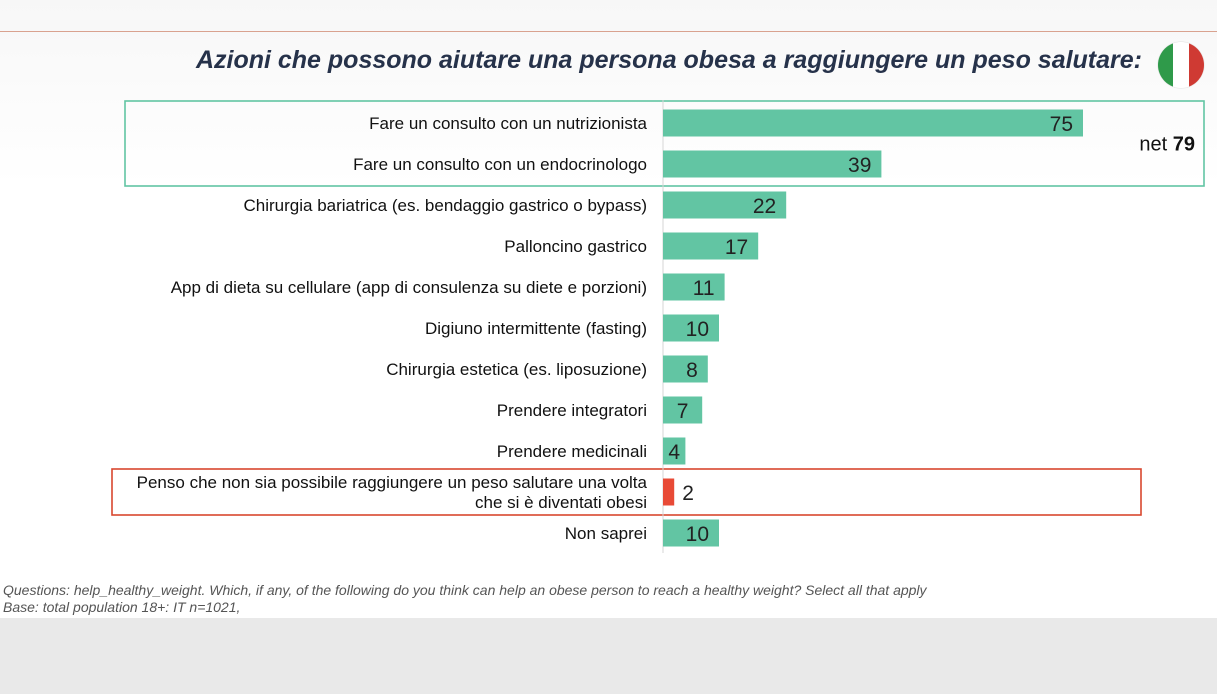 Image resolution: width=1217 pixels, height=694 pixels. Describe the element at coordinates (664, 143) in the screenshot. I see `net-group-box` at that location.